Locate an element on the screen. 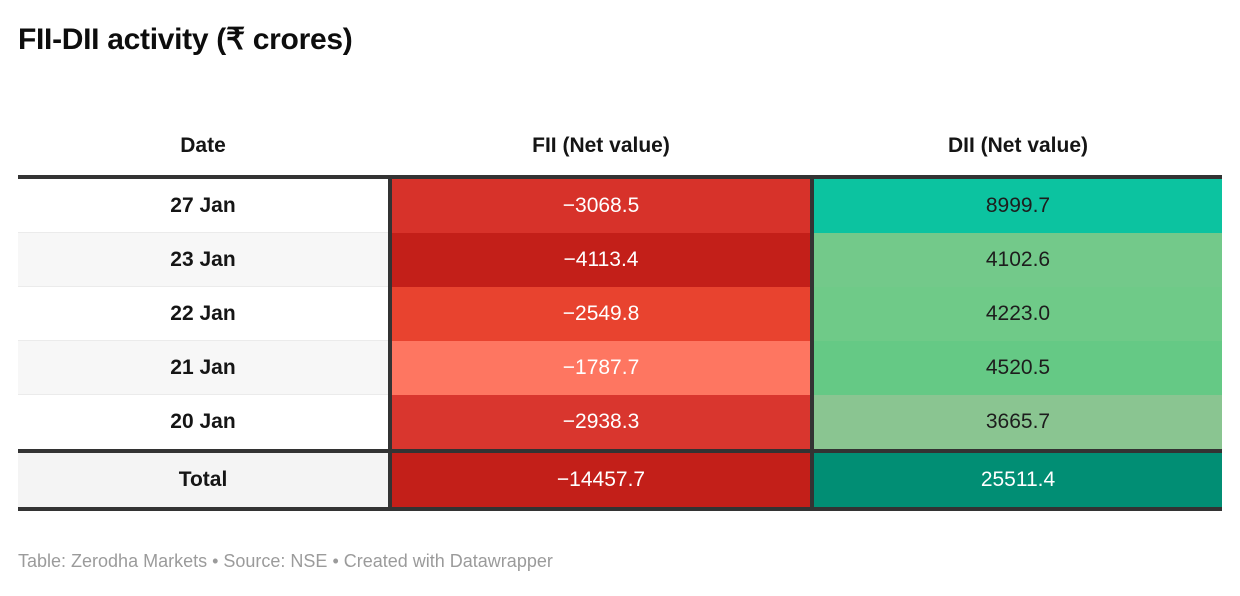 The image size is (1240, 596). total-dii-cell: 25511.4 is located at coordinates (1016, 480).